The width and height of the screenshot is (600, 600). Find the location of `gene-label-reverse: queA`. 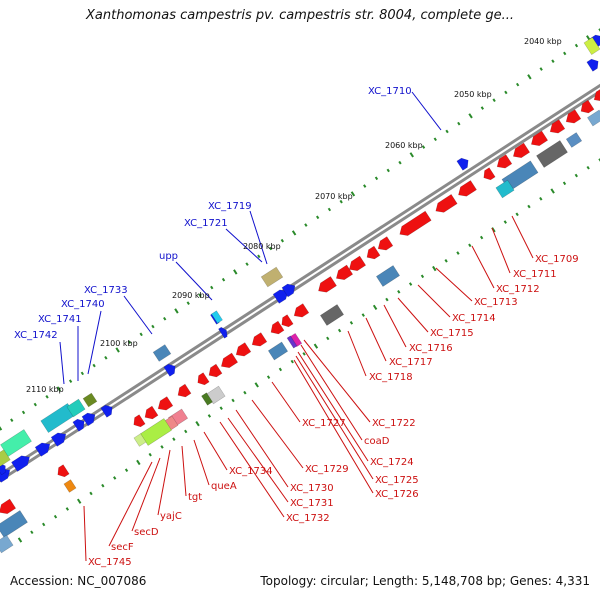

gene-label-reverse: queA is located at coordinates (224, 486).